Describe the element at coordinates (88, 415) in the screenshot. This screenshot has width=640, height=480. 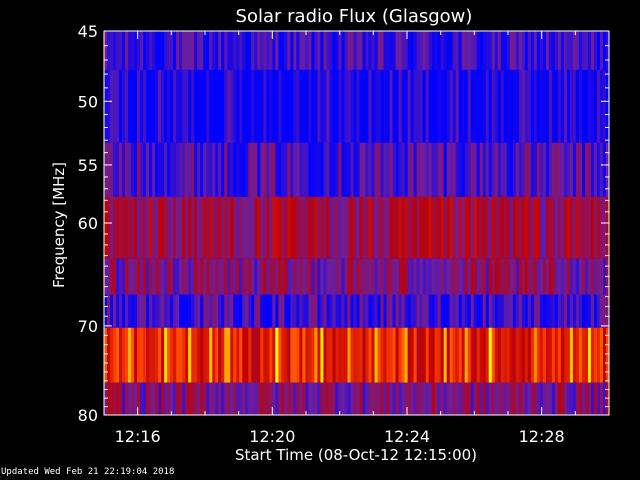
I see `y-tick-label: 80` at that location.